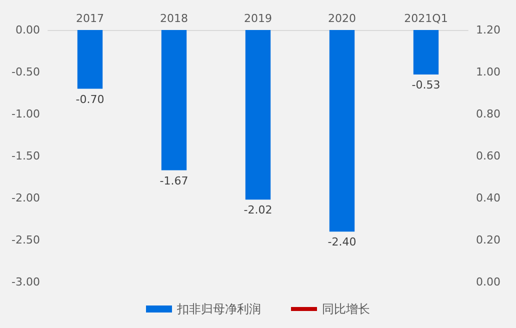 This screenshot has width=516, height=328. What do you see at coordinates (26, 72) in the screenshot?
I see `y-tick-label: -0.50` at bounding box center [26, 72].